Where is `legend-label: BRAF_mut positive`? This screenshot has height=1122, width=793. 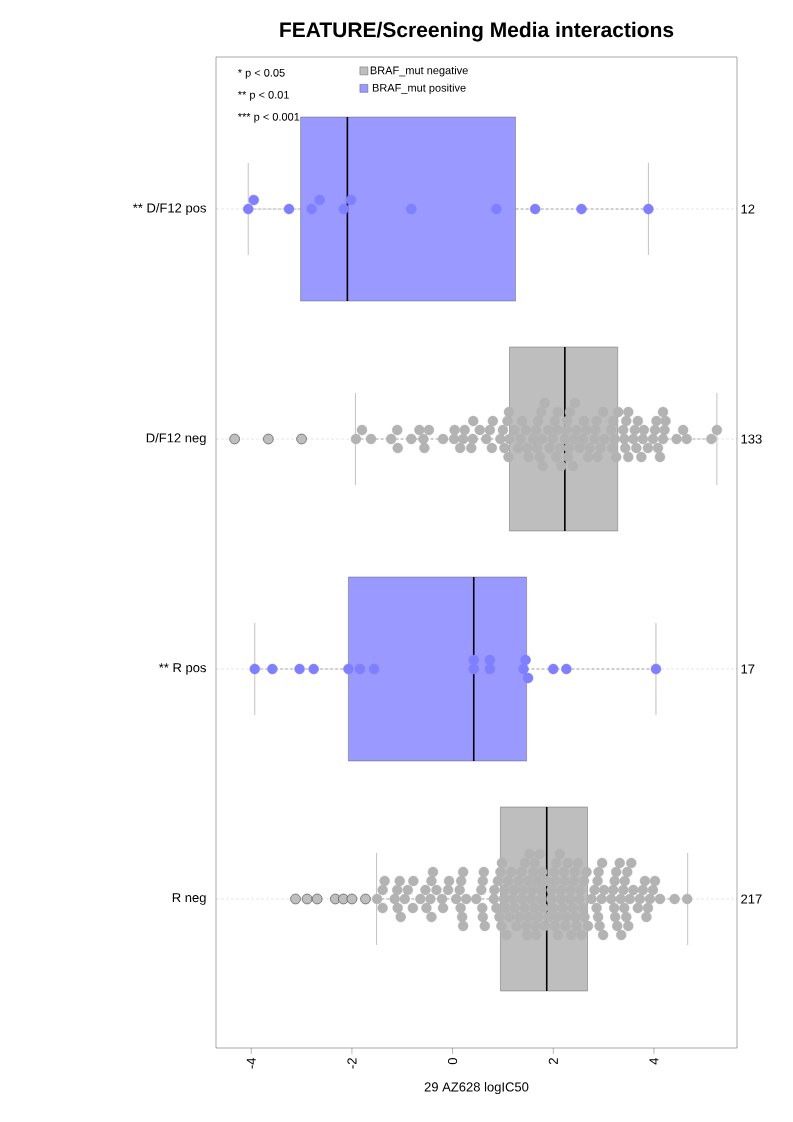
legend-label: BRAF_mut positive is located at coordinates (419, 88).